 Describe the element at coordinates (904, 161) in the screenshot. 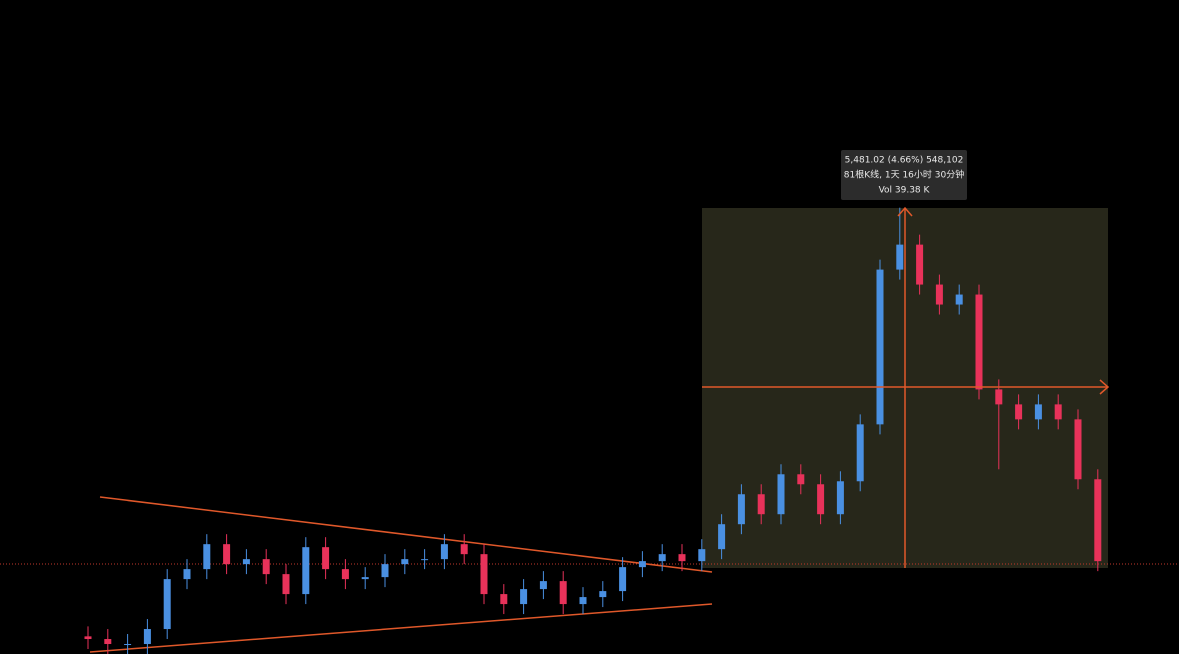

I see `tooltip-line: 5,481.02 (4.66%) 548,102` at that location.